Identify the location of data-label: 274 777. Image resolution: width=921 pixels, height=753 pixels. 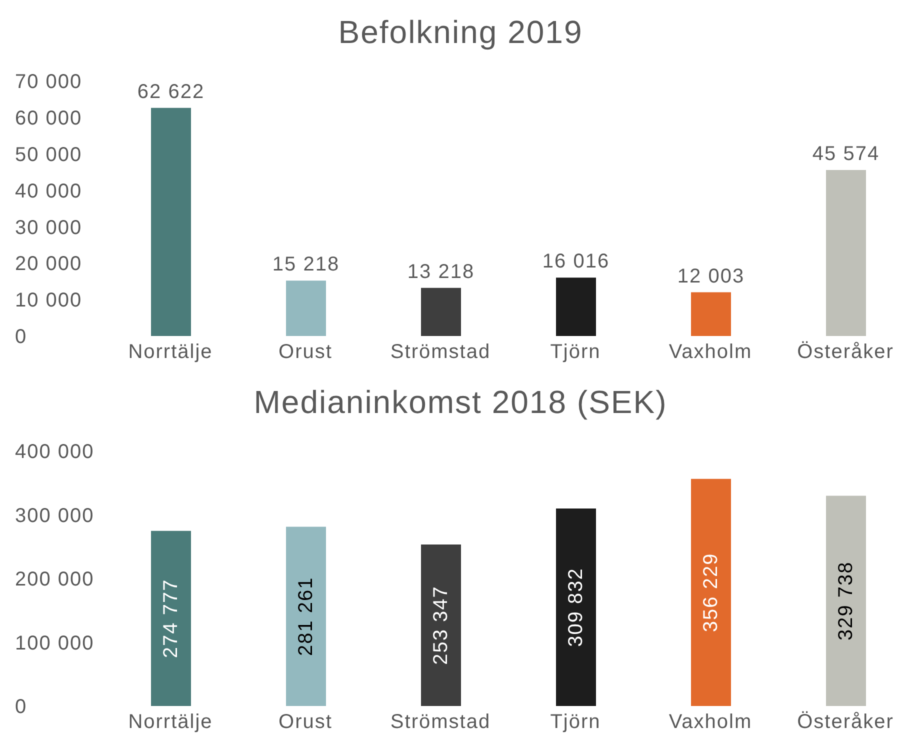
(171, 618).